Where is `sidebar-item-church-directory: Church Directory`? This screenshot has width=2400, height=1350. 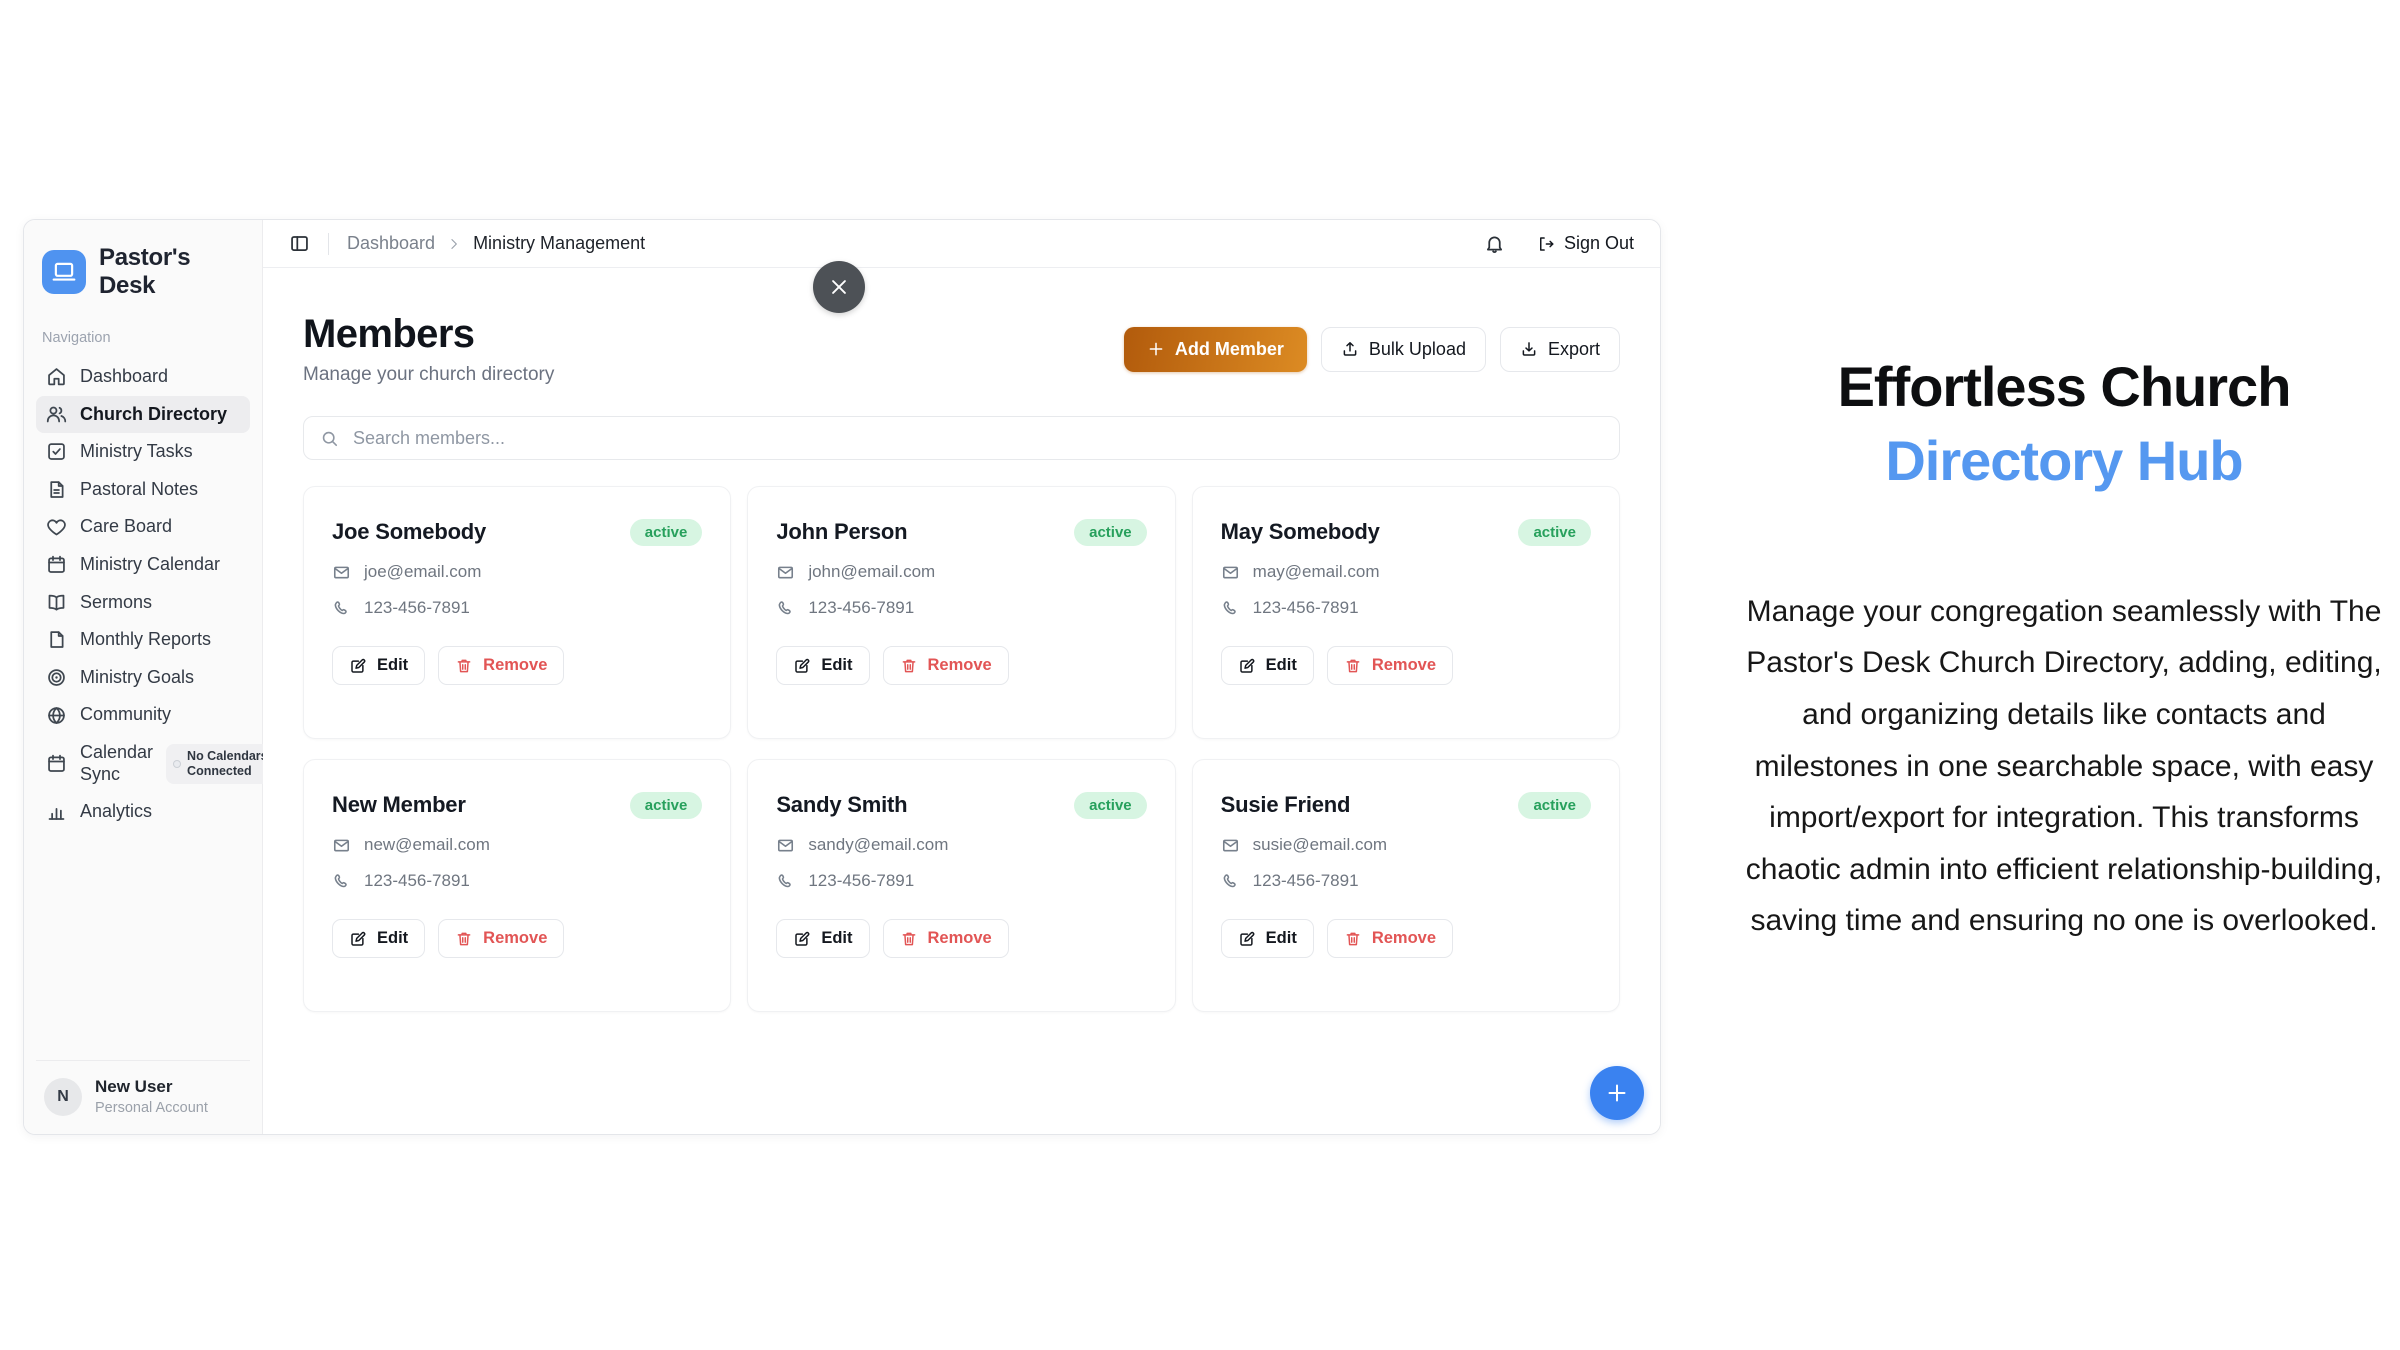 sidebar-item-church-directory: Church Directory is located at coordinates (143, 414).